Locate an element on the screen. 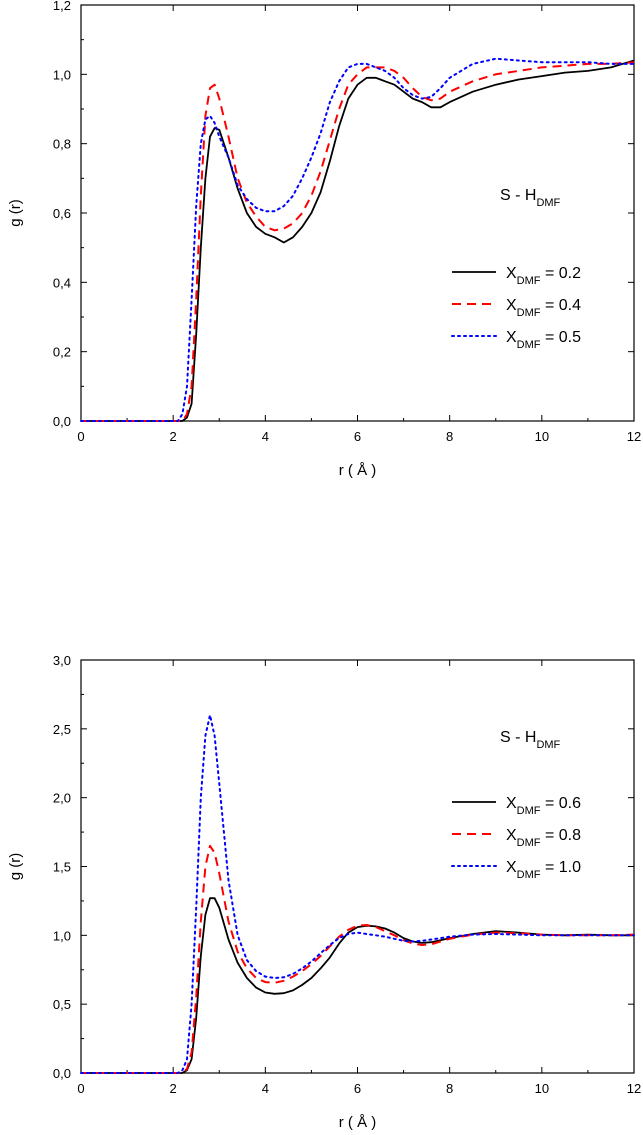  y-tick-label: 2,0 is located at coordinates (62, 798).